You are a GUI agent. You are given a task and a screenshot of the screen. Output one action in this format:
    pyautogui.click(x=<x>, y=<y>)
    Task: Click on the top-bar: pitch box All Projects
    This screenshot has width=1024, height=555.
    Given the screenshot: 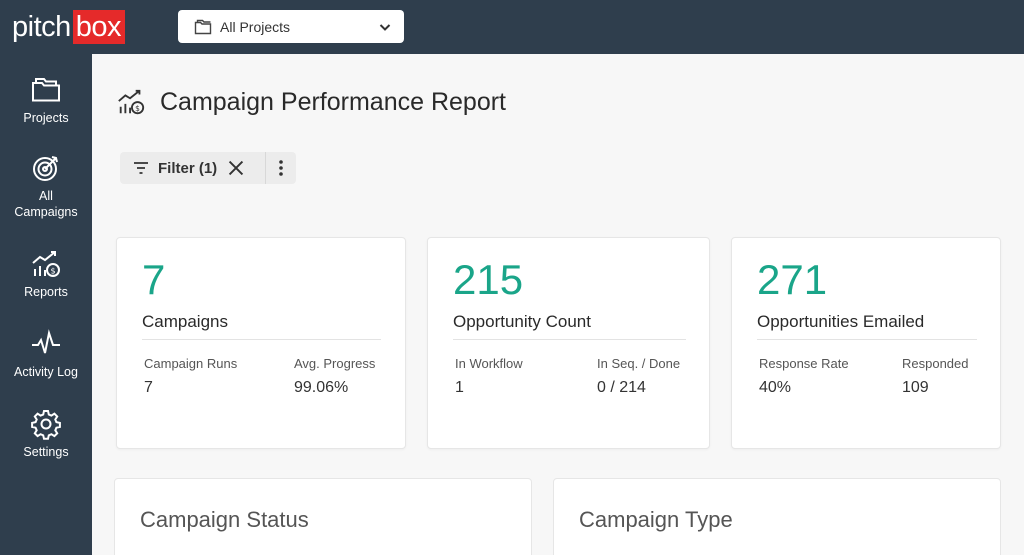 What is the action you would take?
    pyautogui.click(x=512, y=27)
    